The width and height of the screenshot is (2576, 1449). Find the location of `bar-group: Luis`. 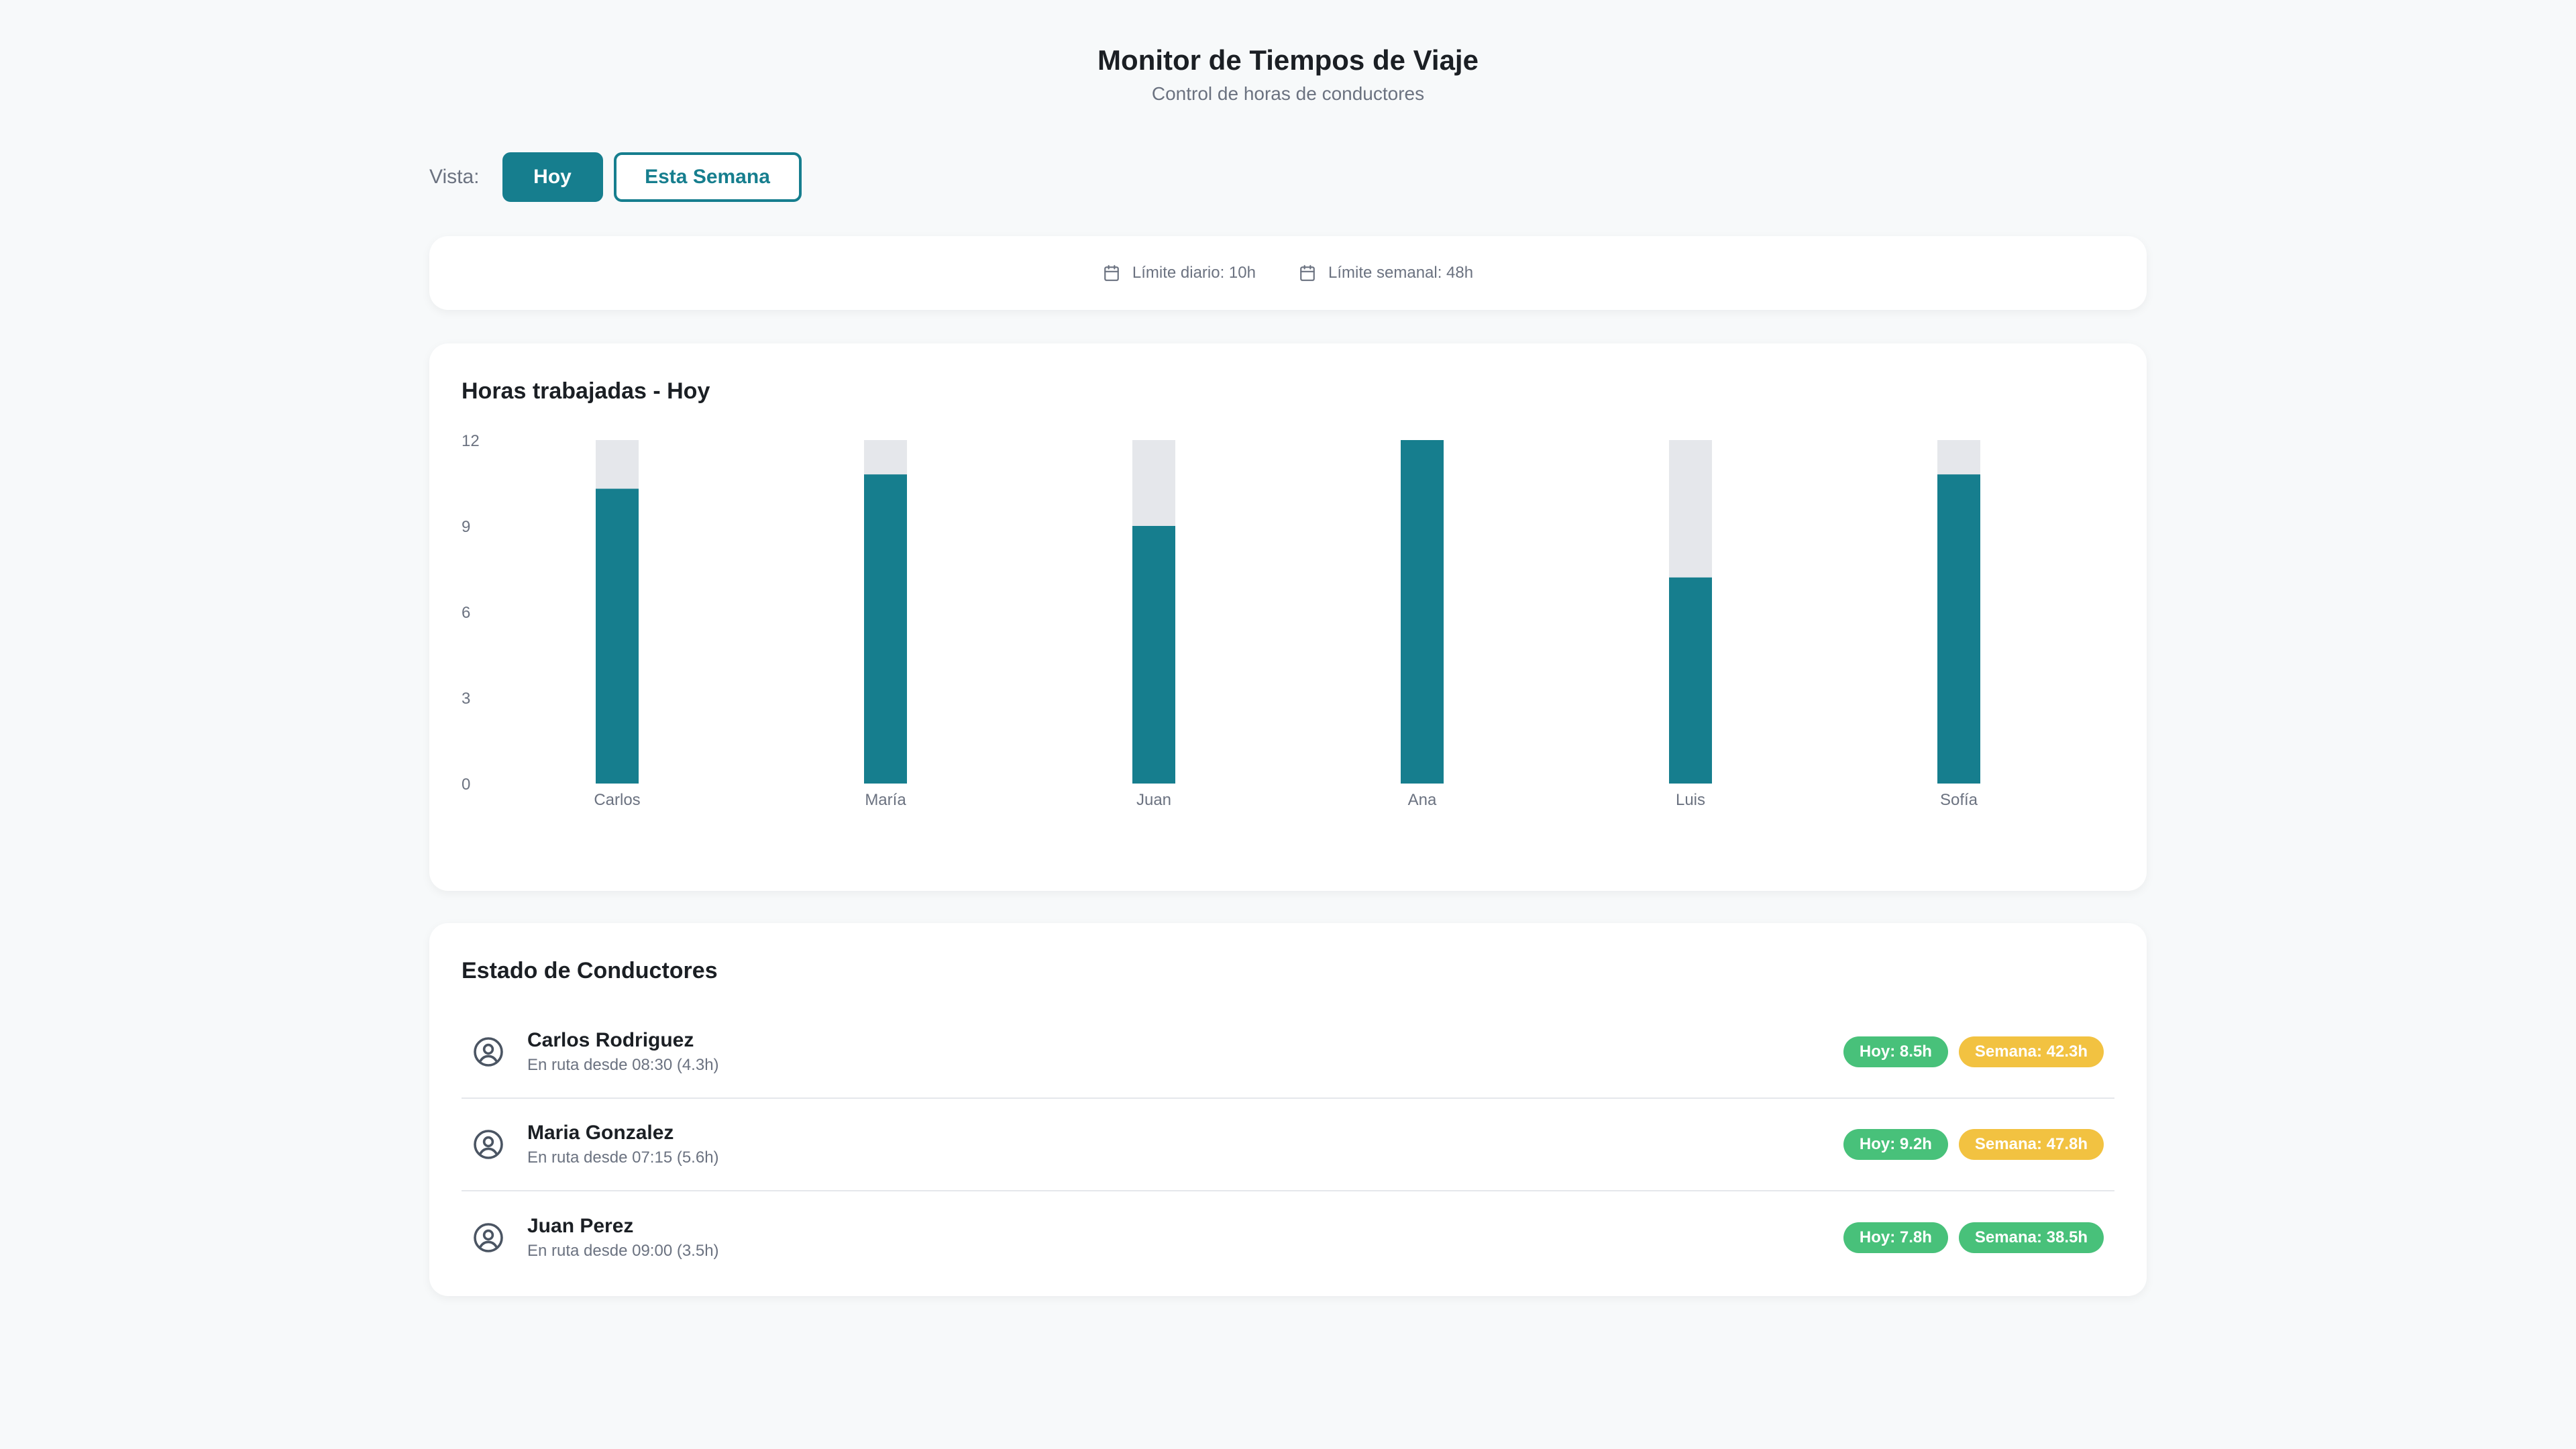

bar-group: Luis is located at coordinates (1690, 624).